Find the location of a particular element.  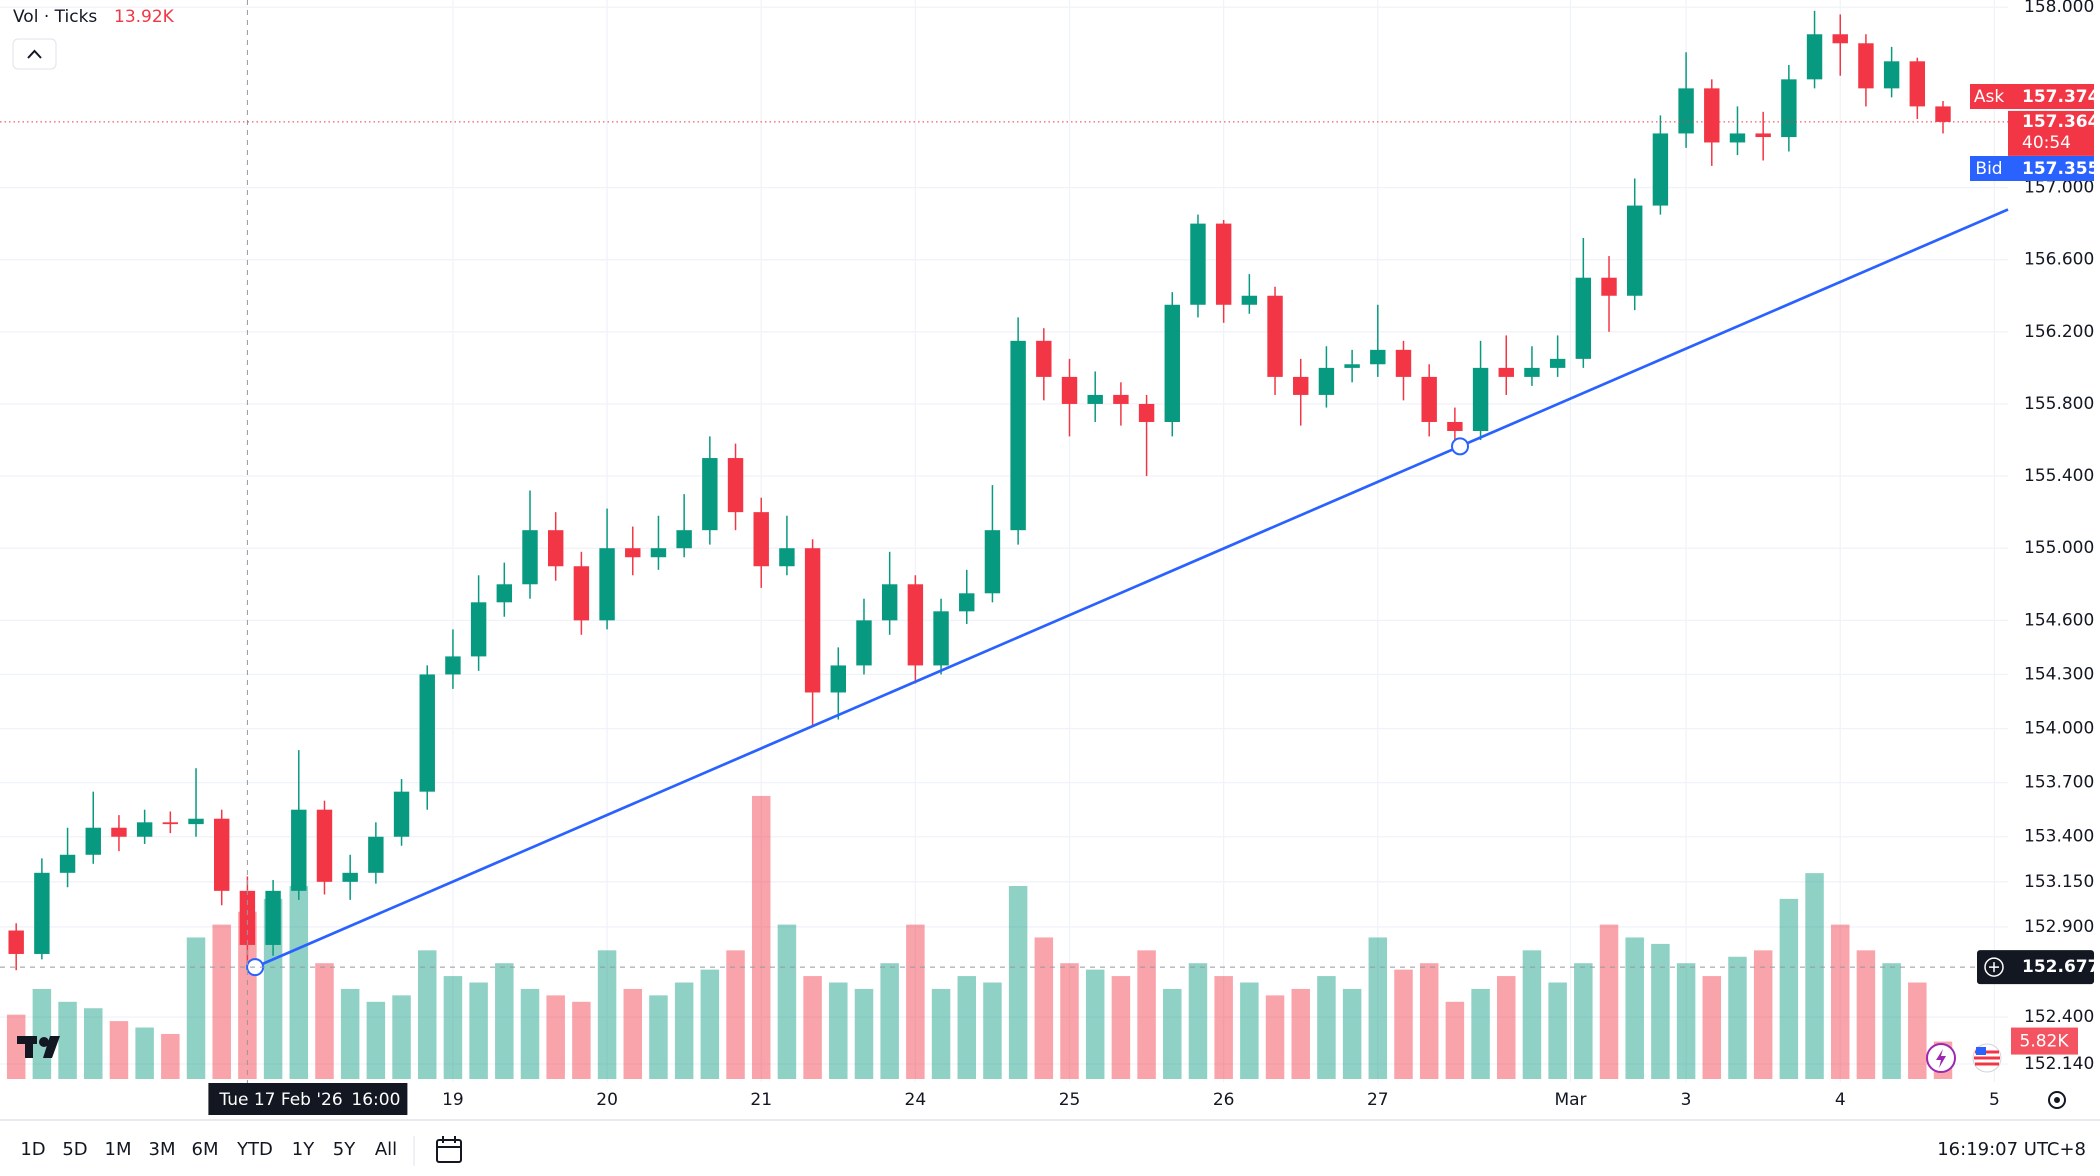

crosshair-date-box is located at coordinates (308, 1099).